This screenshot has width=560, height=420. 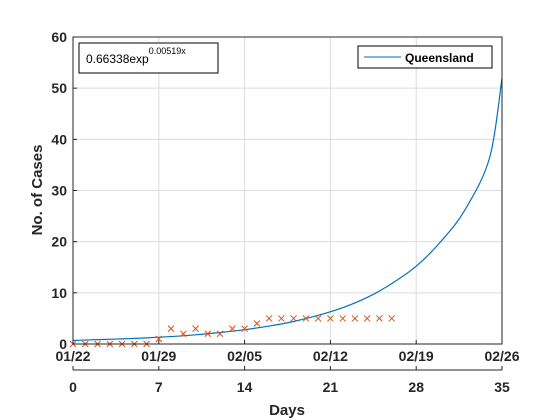 I want to click on day-tick-label: 0, so click(x=73, y=387).